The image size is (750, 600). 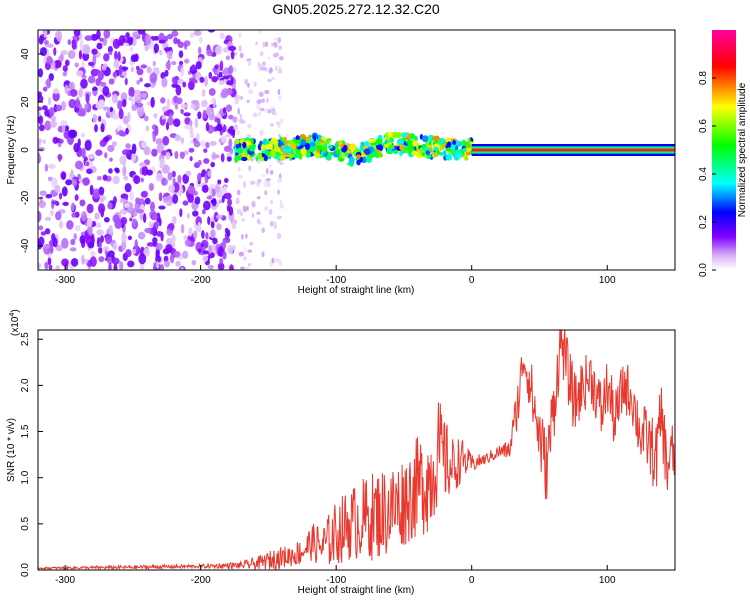 What do you see at coordinates (25, 54) in the screenshot?
I see `spectrogram-ytick-label: 40` at bounding box center [25, 54].